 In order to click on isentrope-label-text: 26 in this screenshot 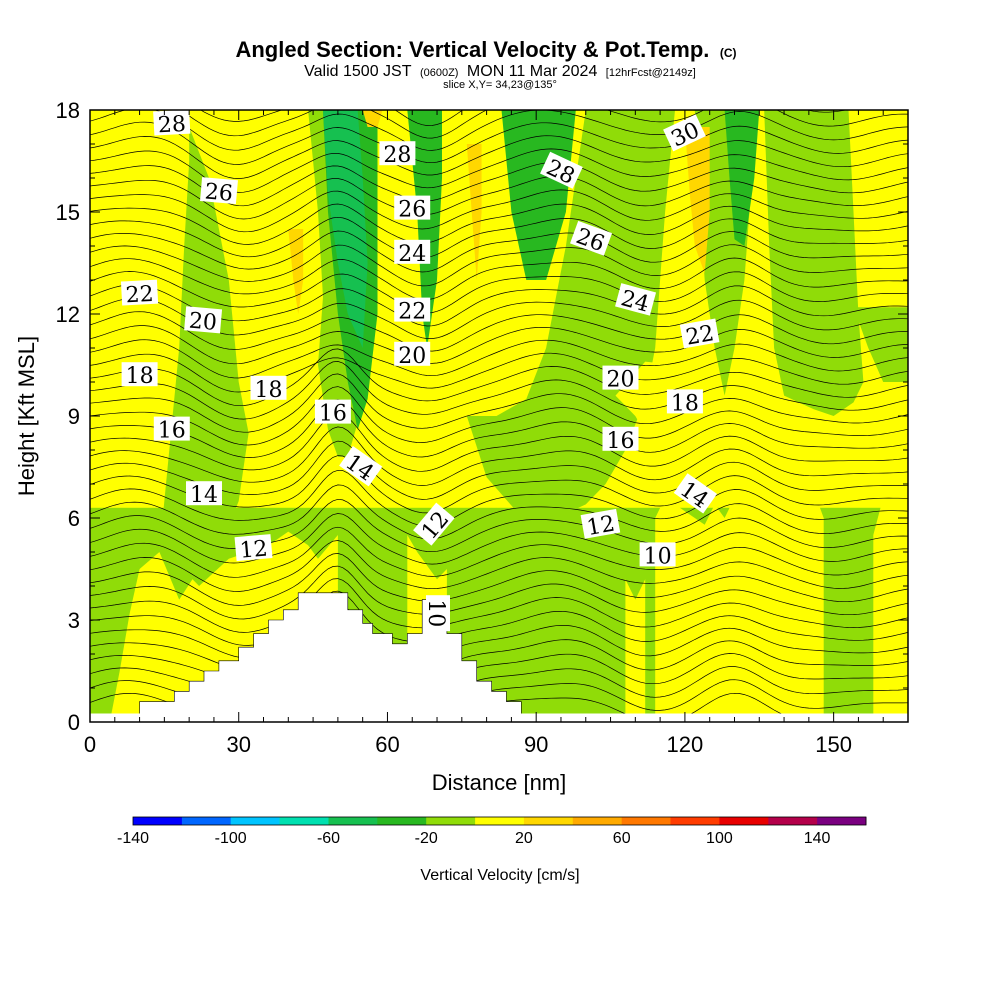, I will do `click(219, 192)`.